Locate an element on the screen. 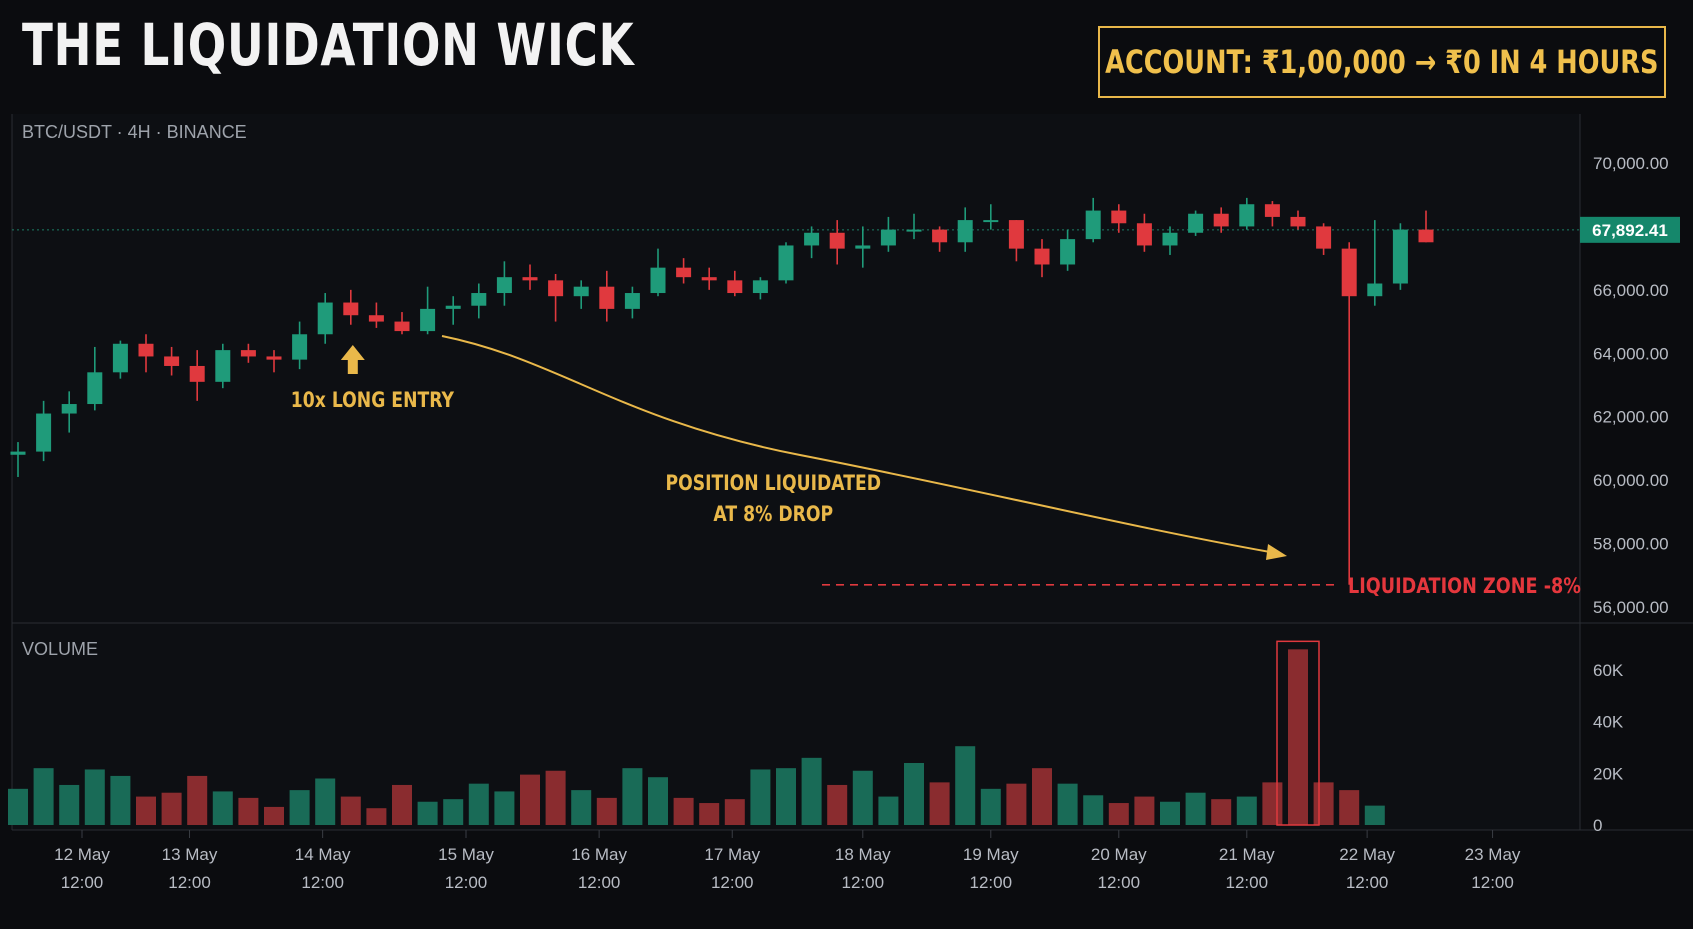  price-tick-label: 62,000.00 is located at coordinates (1631, 417).